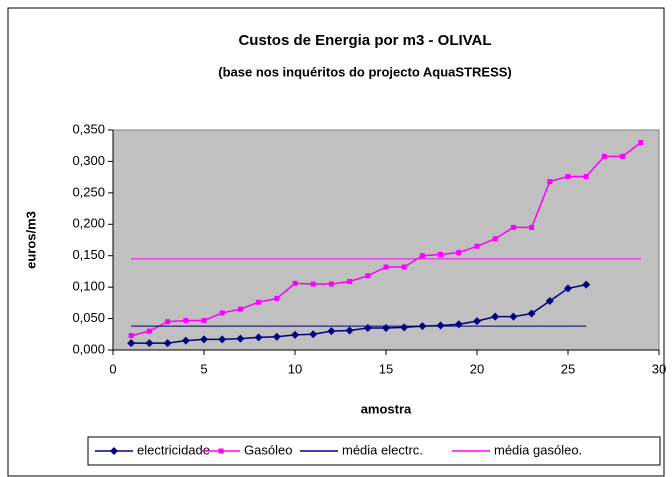  Describe the element at coordinates (88, 348) in the screenshot. I see `y-tick-label: 0,000` at that location.